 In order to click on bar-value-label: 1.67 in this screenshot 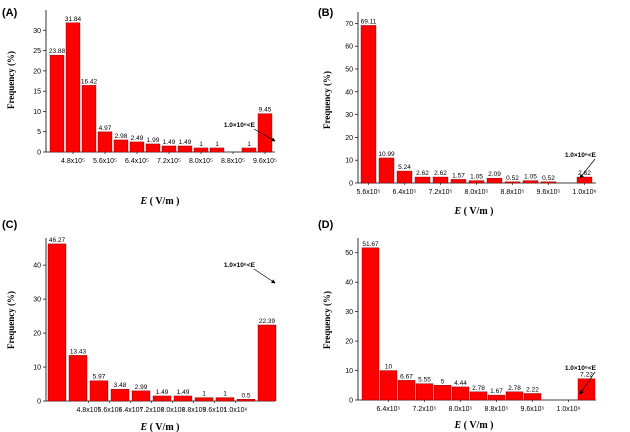, I will do `click(496, 391)`.